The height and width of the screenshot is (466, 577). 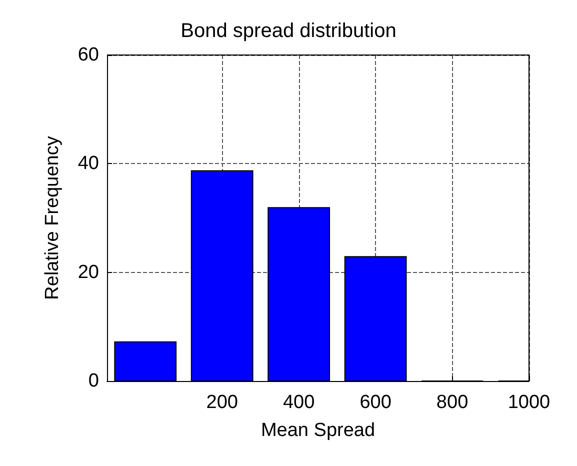 What do you see at coordinates (52, 218) in the screenshot?
I see `y-axis-title: Relative Frequency` at bounding box center [52, 218].